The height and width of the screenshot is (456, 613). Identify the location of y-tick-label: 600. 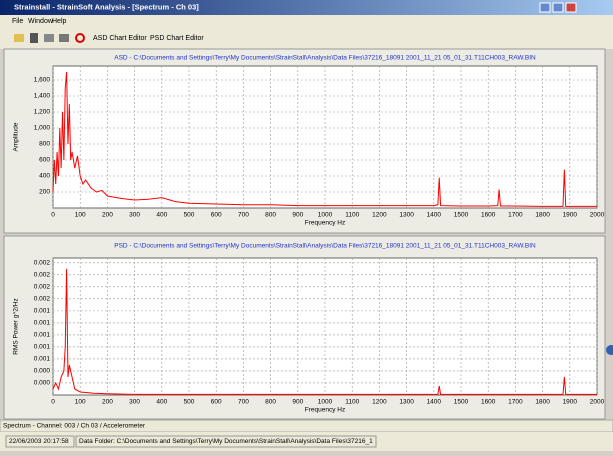
(44, 160).